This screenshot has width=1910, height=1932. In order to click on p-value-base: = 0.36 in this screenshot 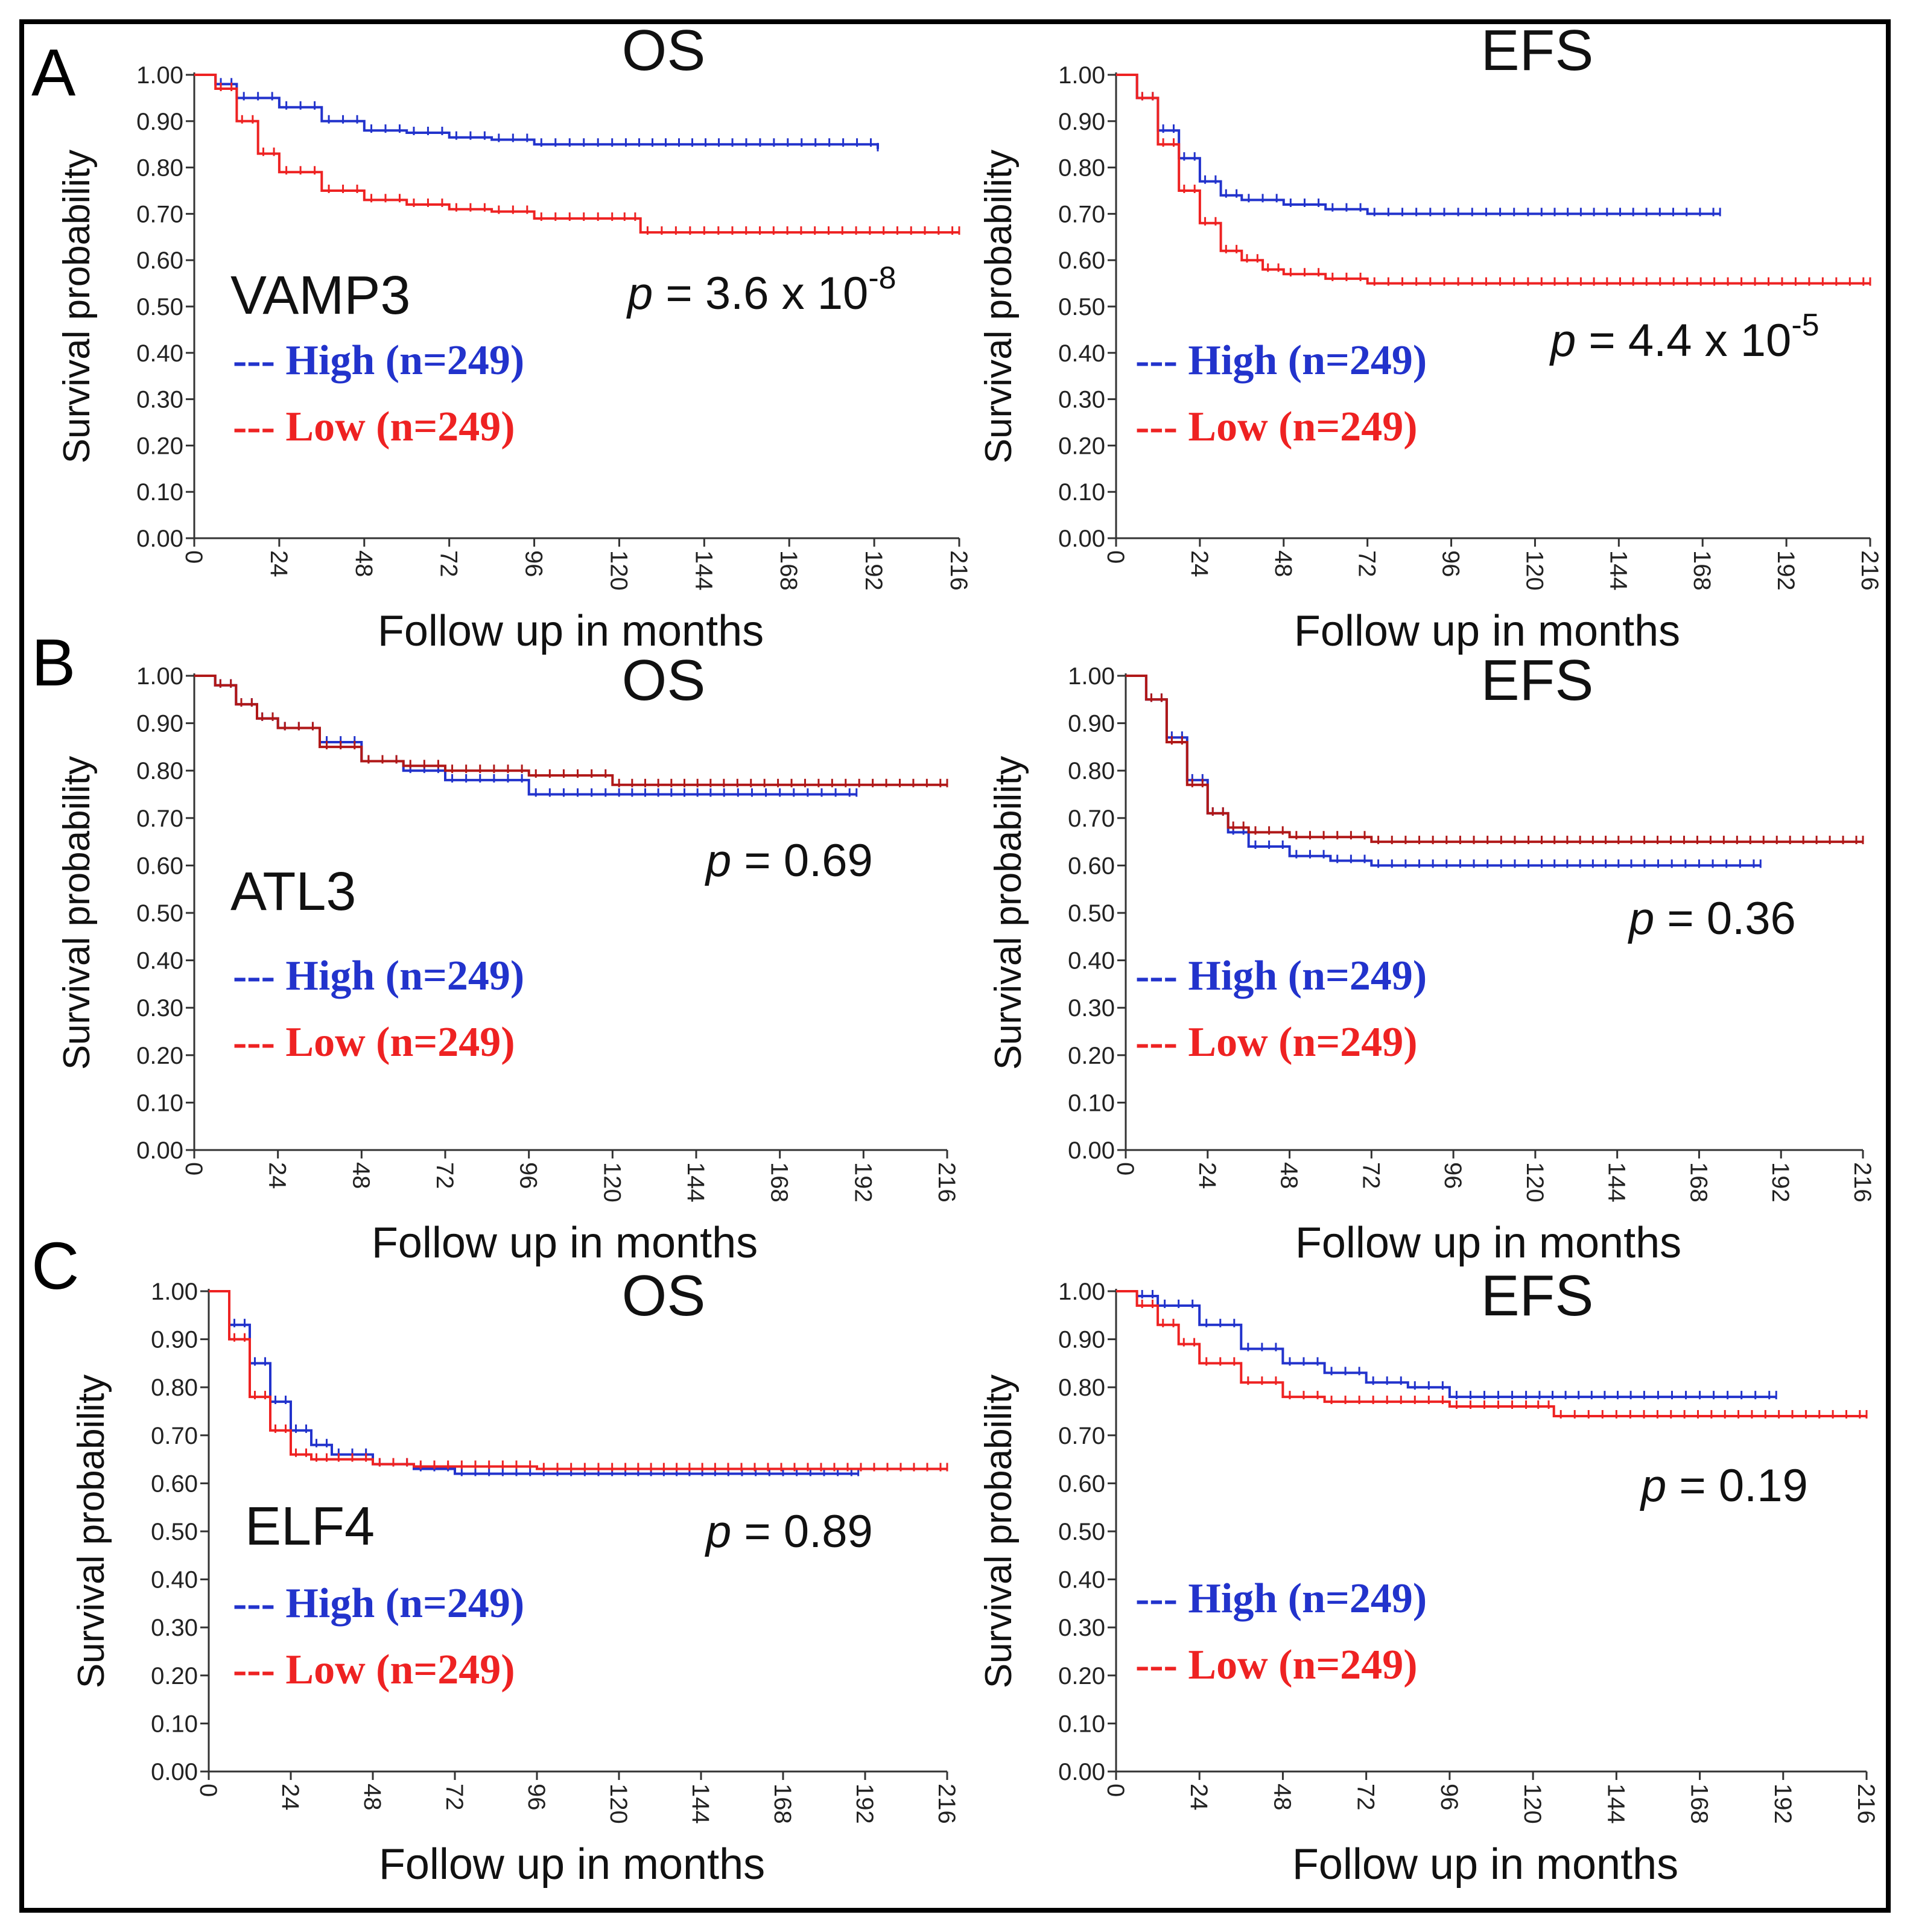, I will do `click(1725, 919)`.